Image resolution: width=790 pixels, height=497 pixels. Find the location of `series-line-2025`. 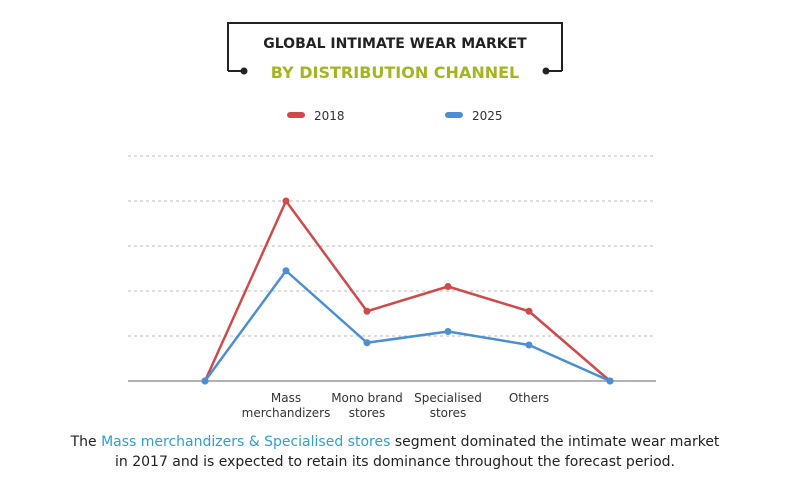

series-line-2025 is located at coordinates (407, 326).